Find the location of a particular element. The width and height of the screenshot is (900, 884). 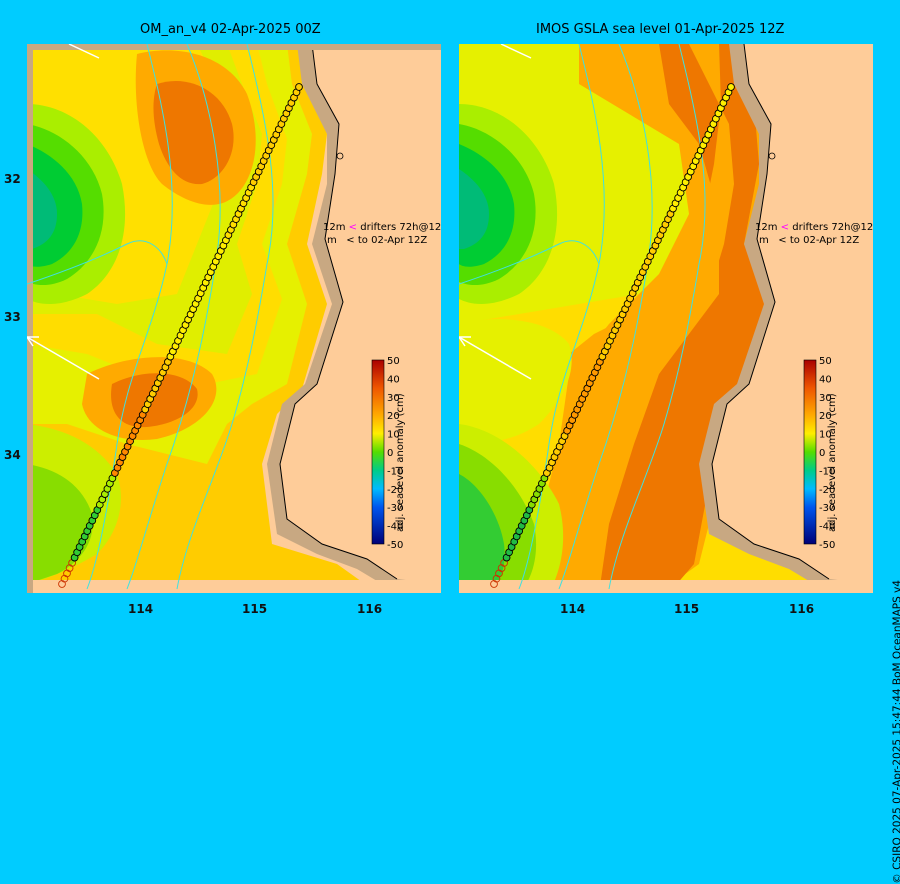

lon-tick-114-left: 114 is located at coordinates (141, 609).